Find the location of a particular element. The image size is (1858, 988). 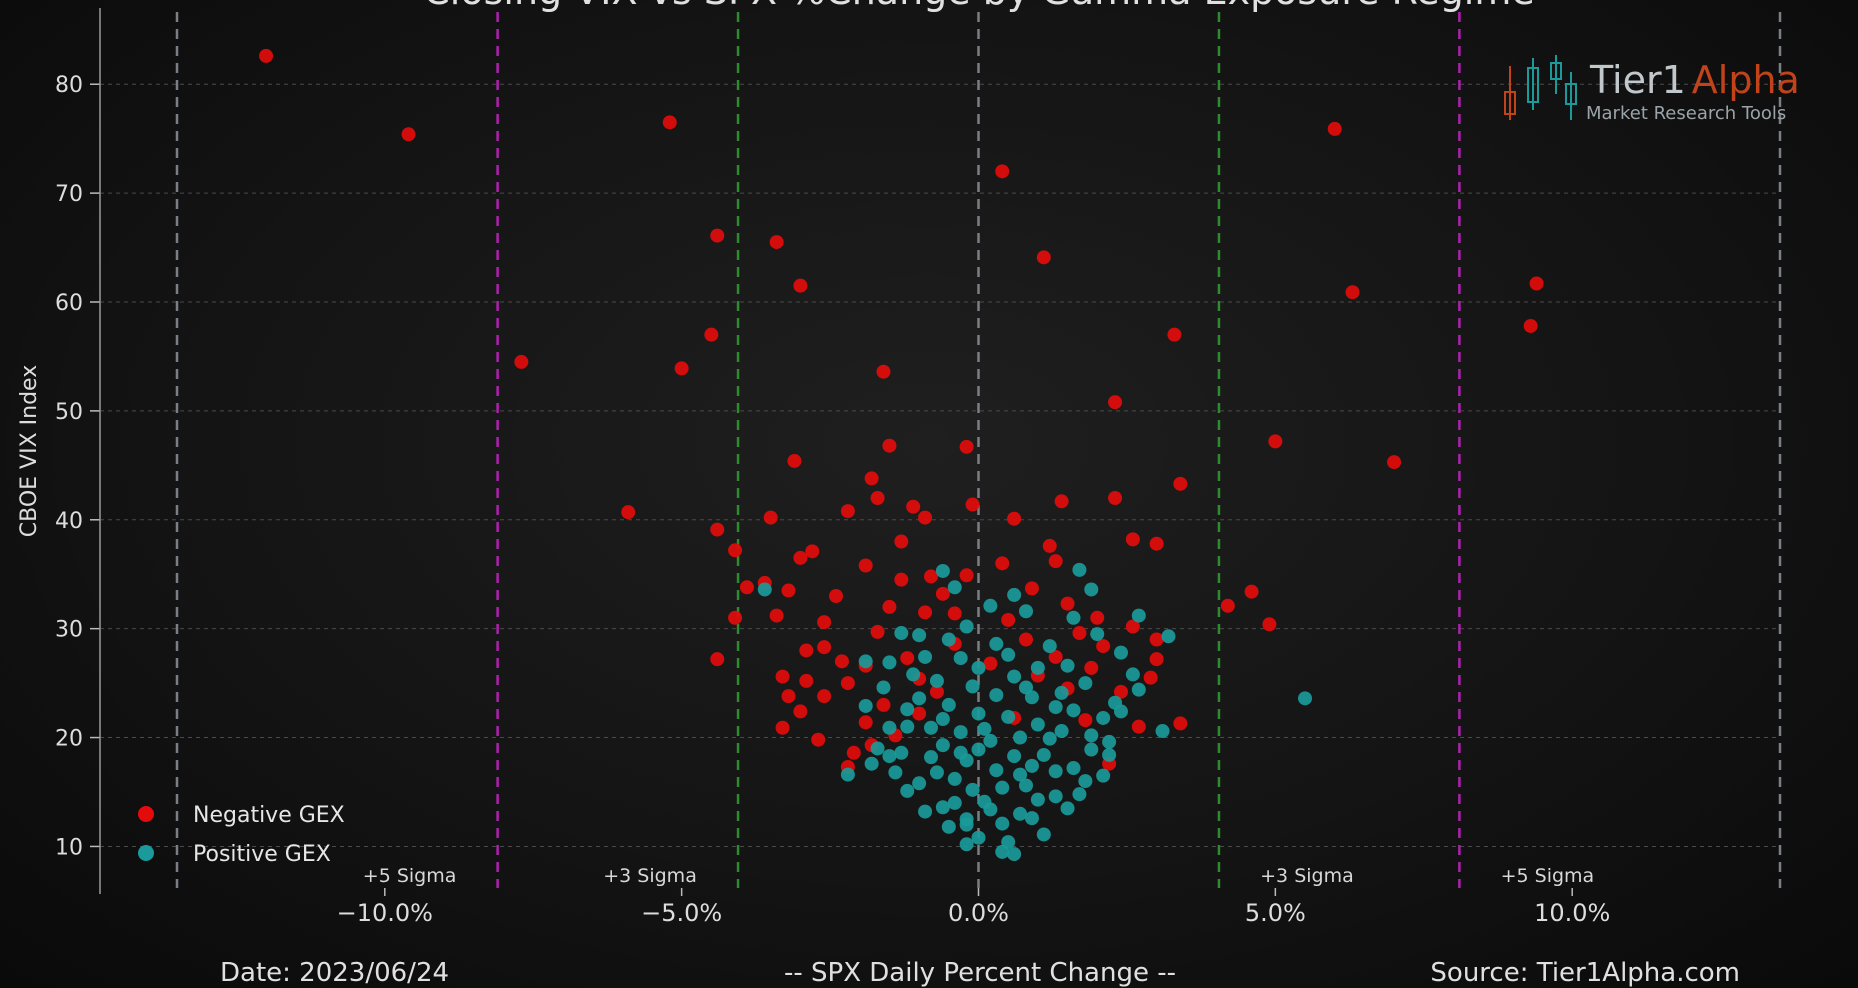

logo-brand-tier1: Tier1 is located at coordinates (1637, 80).